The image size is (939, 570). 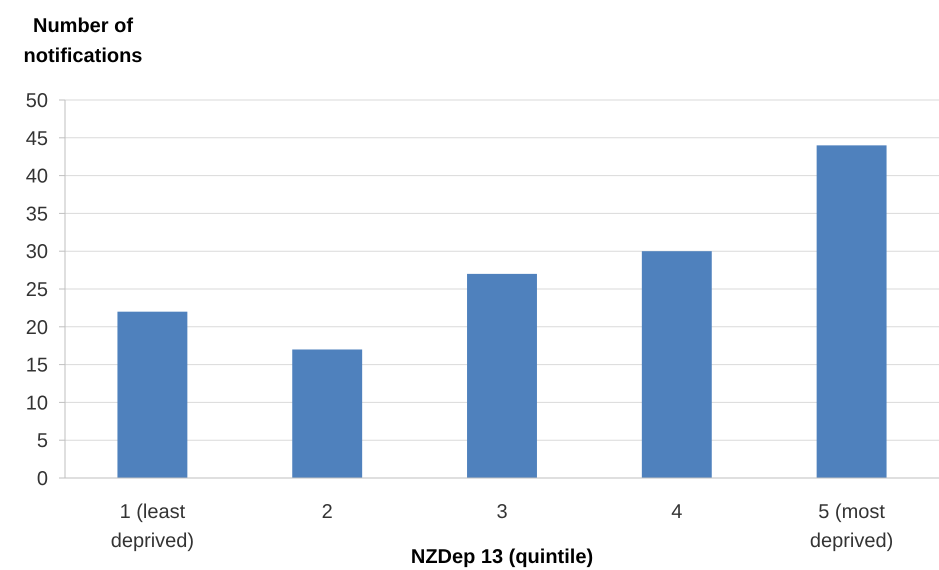 I want to click on y-tick-label: 30, so click(x=37, y=252).